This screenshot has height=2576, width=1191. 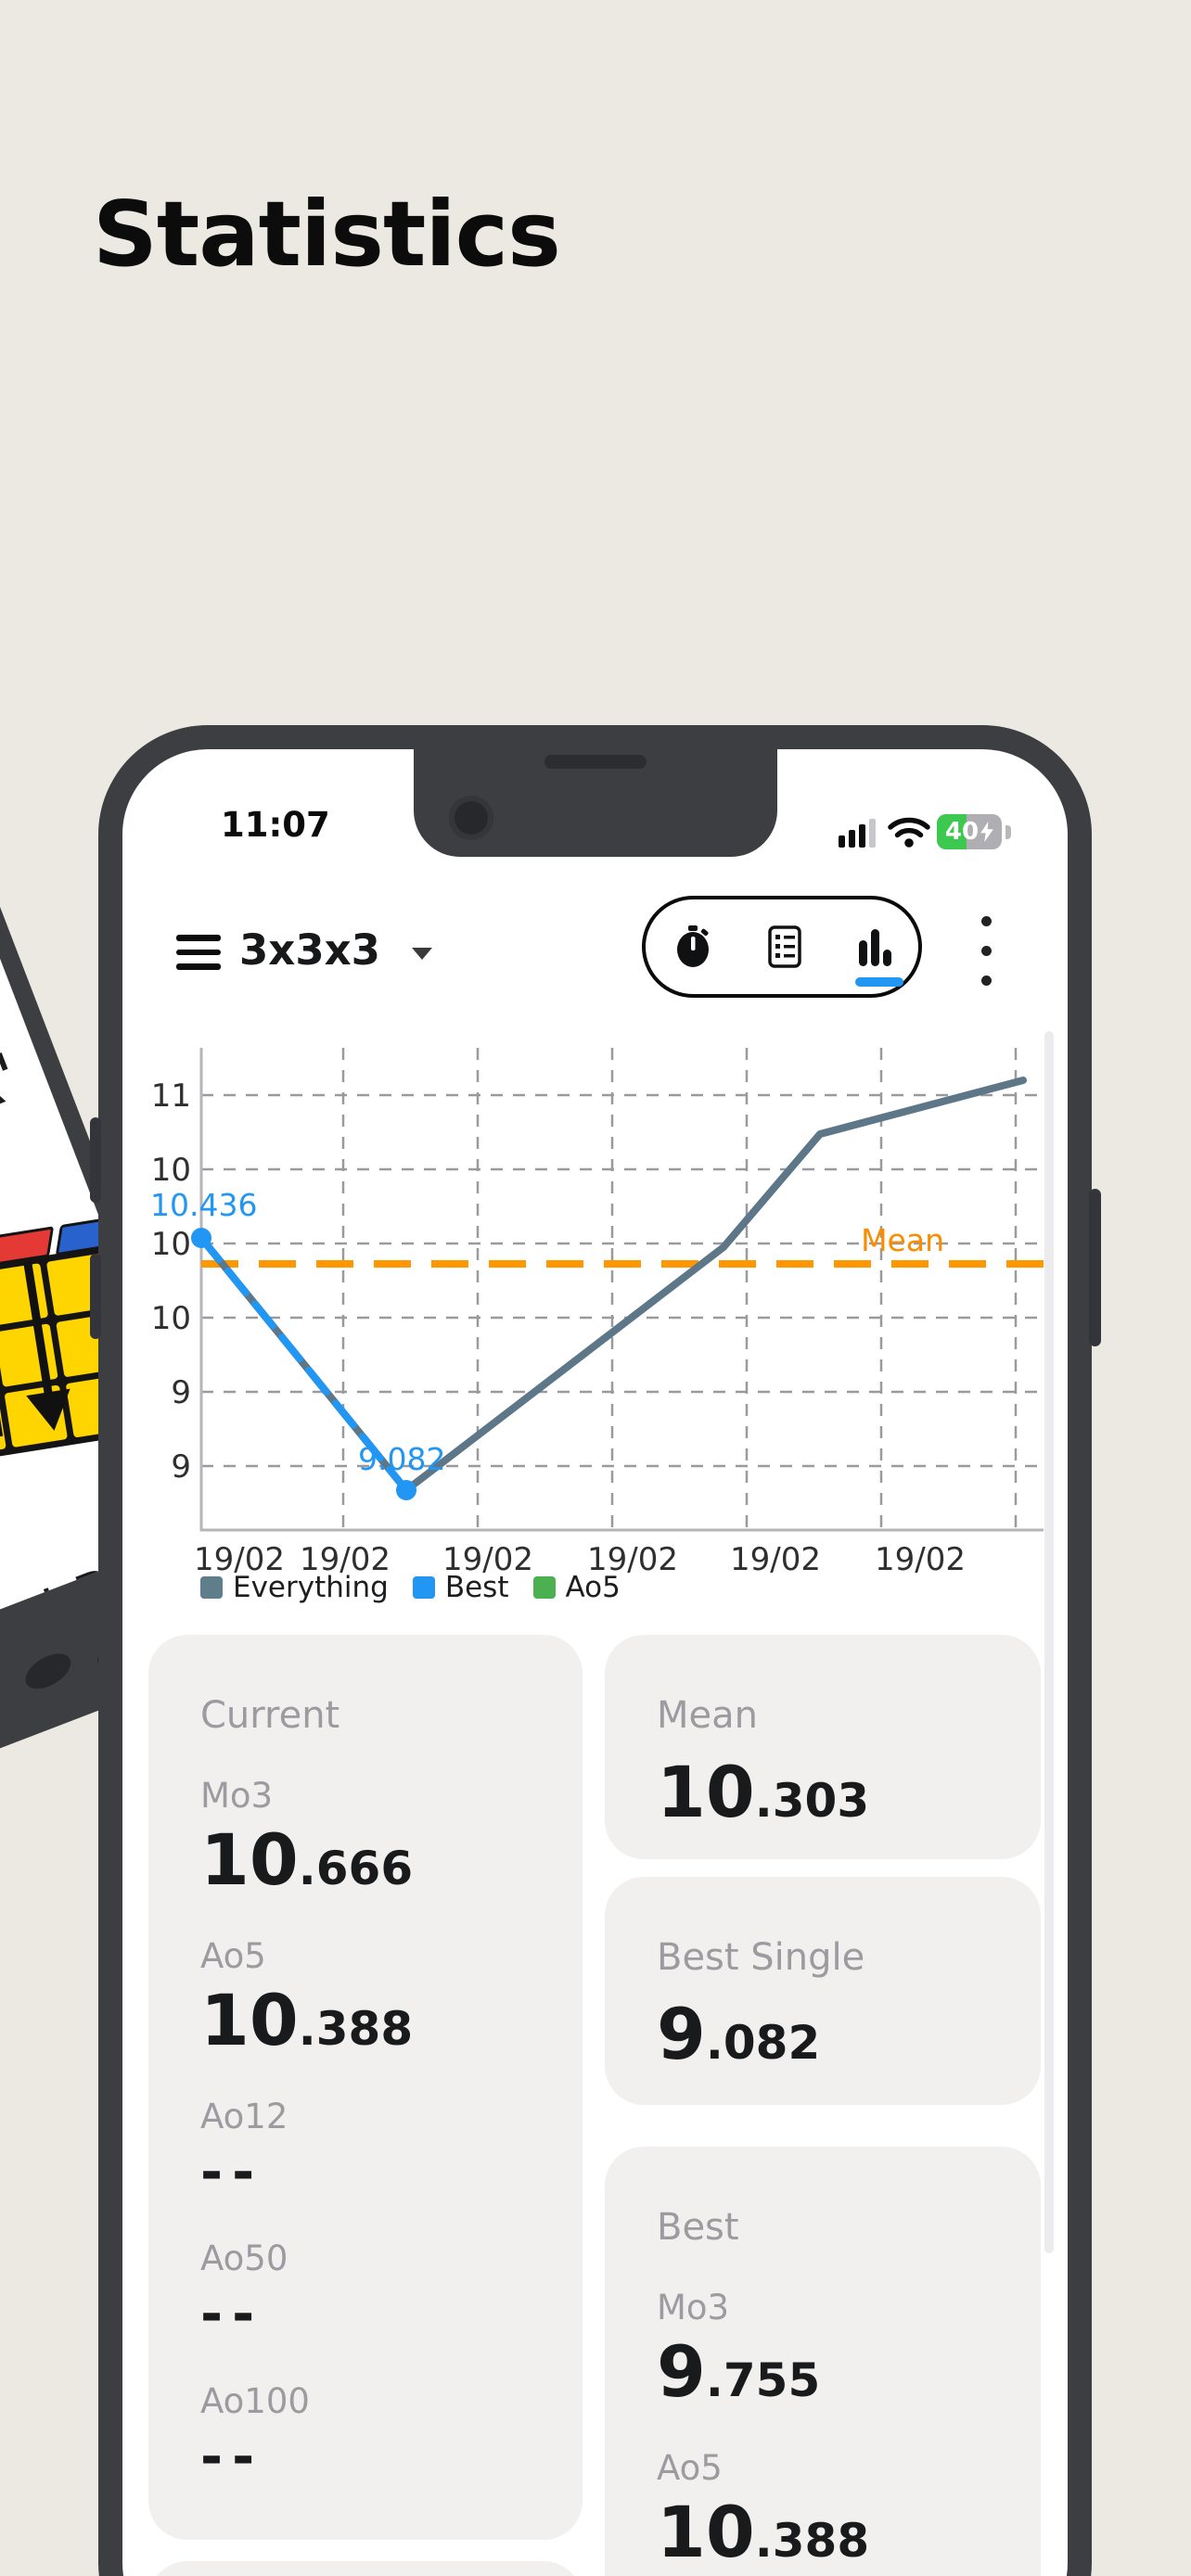 I want to click on puzzle-selector: 3x3x3, so click(x=335, y=950).